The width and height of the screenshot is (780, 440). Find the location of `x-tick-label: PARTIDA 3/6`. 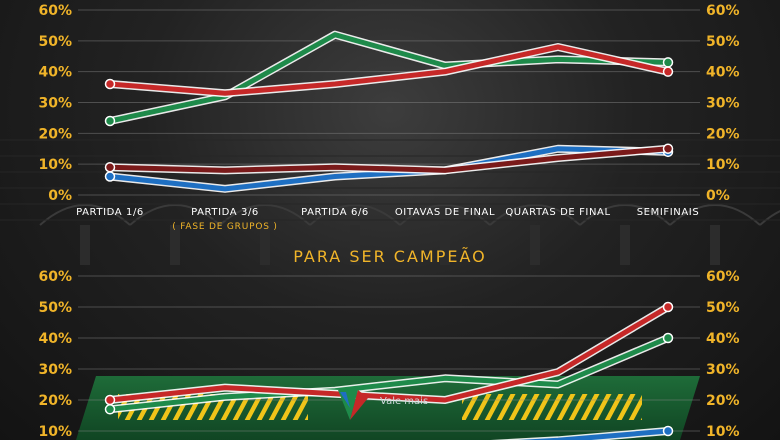

x-tick-label: PARTIDA 3/6 is located at coordinates (225, 212).